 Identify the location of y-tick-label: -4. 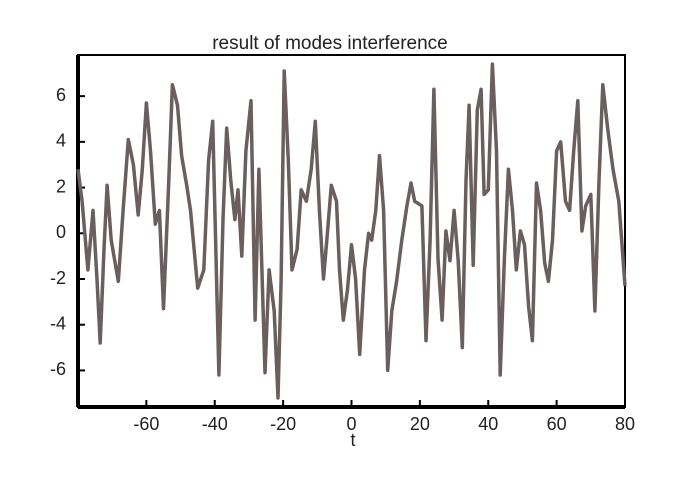
(58, 323).